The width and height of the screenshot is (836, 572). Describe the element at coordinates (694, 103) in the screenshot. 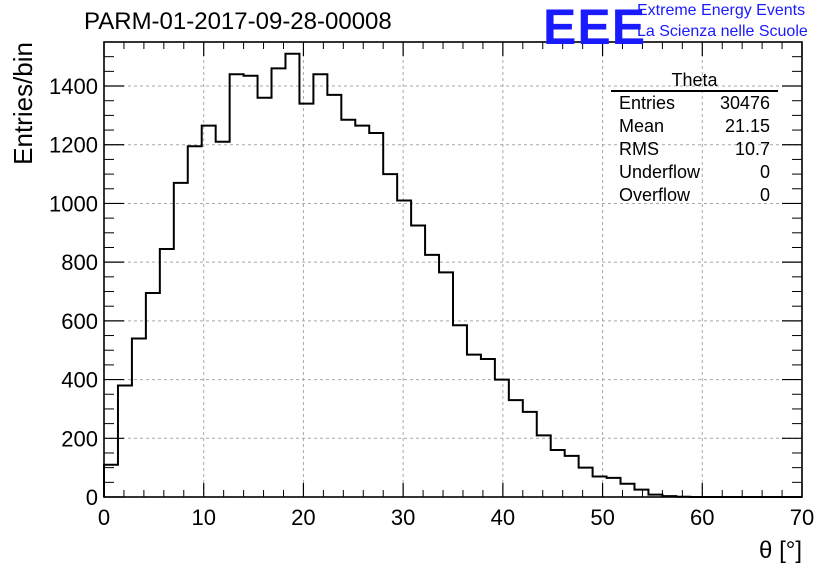

I see `stats-row-entries: Entries 30476` at that location.